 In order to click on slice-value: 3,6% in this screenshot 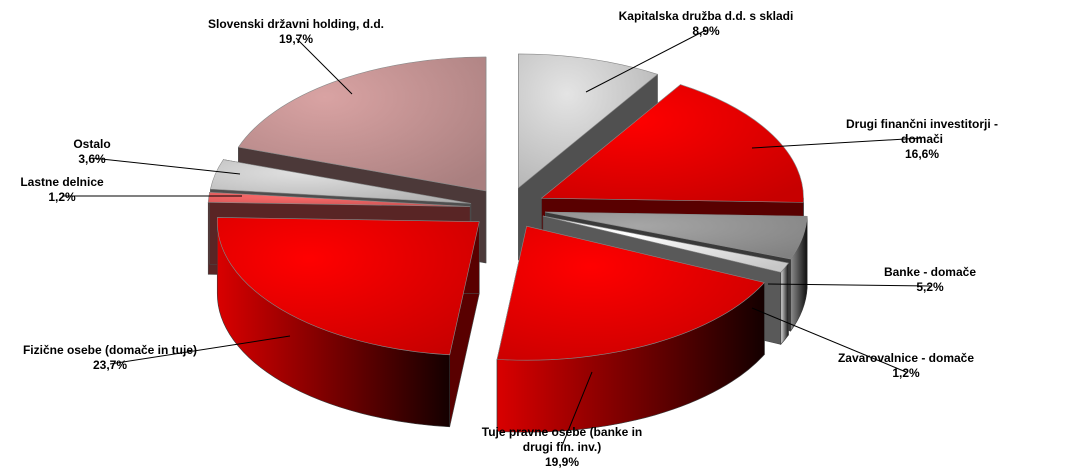, I will do `click(92, 159)`.